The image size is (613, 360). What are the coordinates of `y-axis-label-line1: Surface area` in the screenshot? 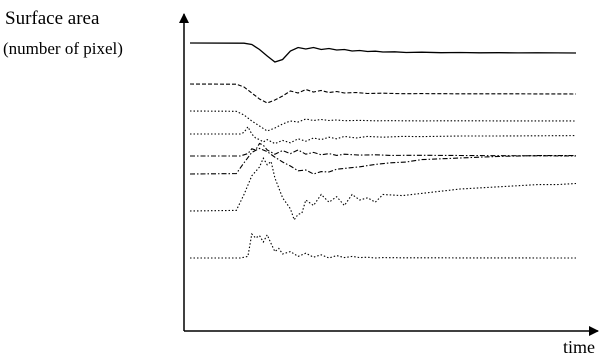 It's located at (52, 18).